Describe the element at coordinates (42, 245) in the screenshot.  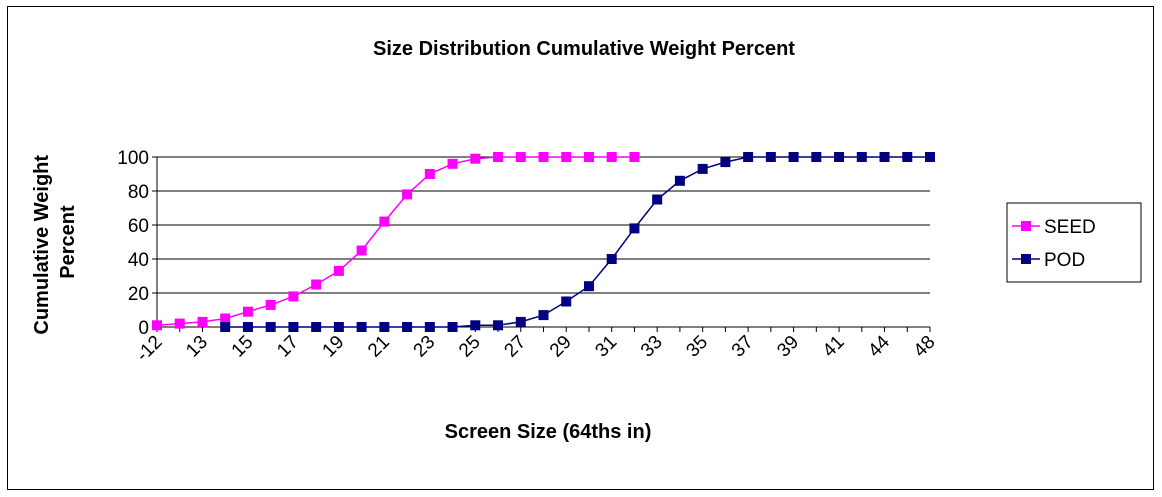
I see `y-axis-title-line-1: Cumulative Weight` at that location.